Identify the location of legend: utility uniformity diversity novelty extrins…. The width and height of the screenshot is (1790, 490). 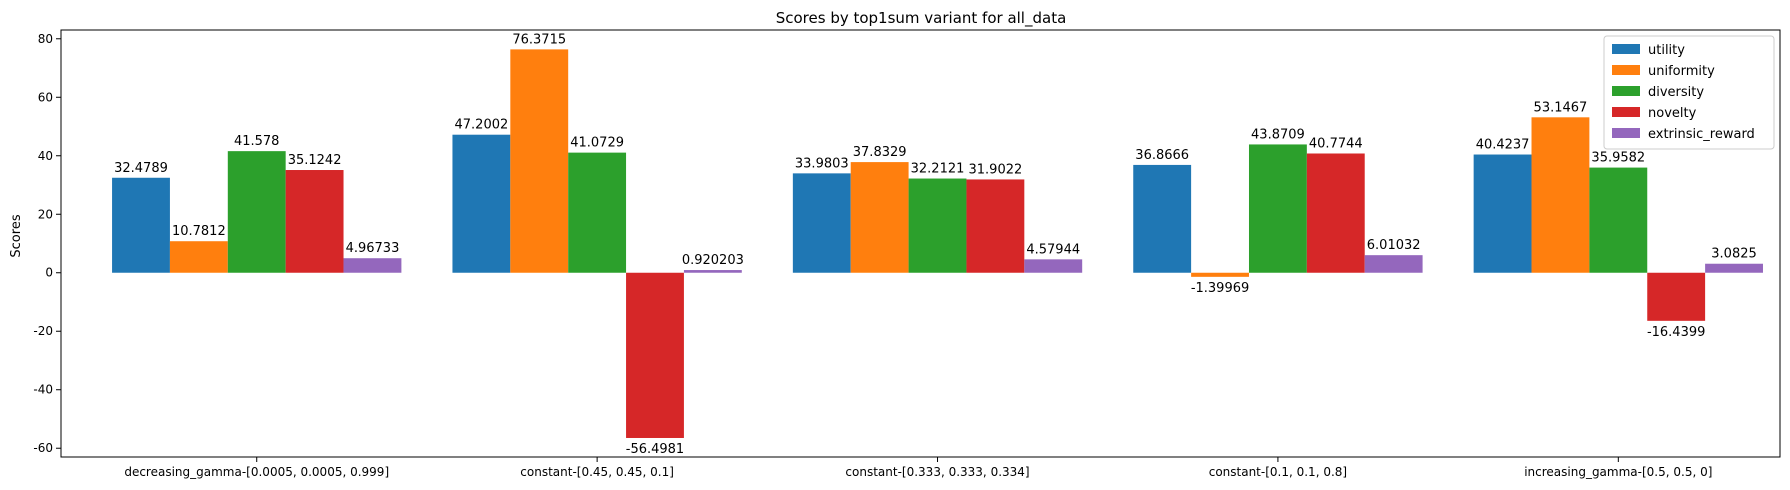
(1689, 92).